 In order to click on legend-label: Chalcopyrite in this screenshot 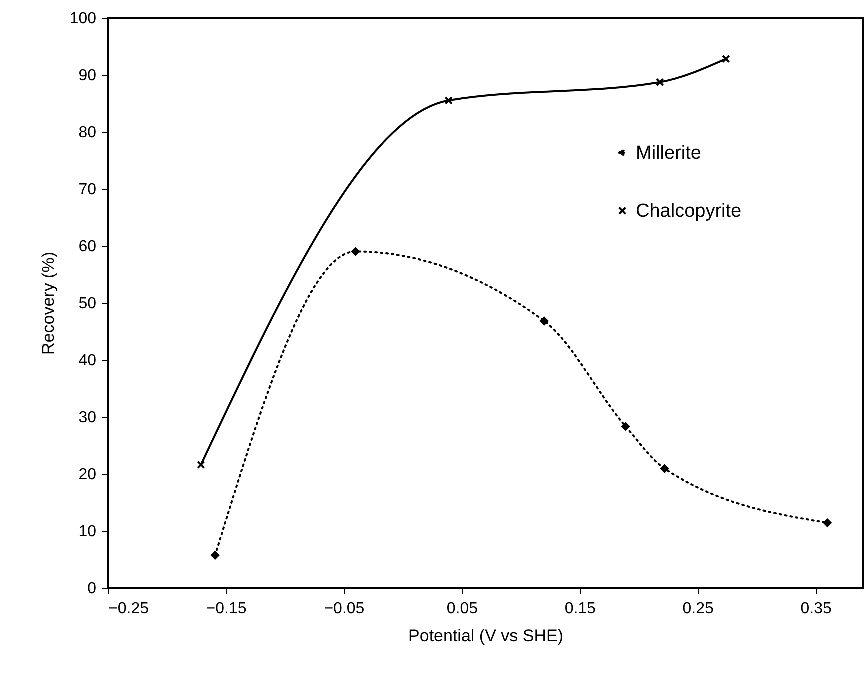, I will do `click(689, 211)`.